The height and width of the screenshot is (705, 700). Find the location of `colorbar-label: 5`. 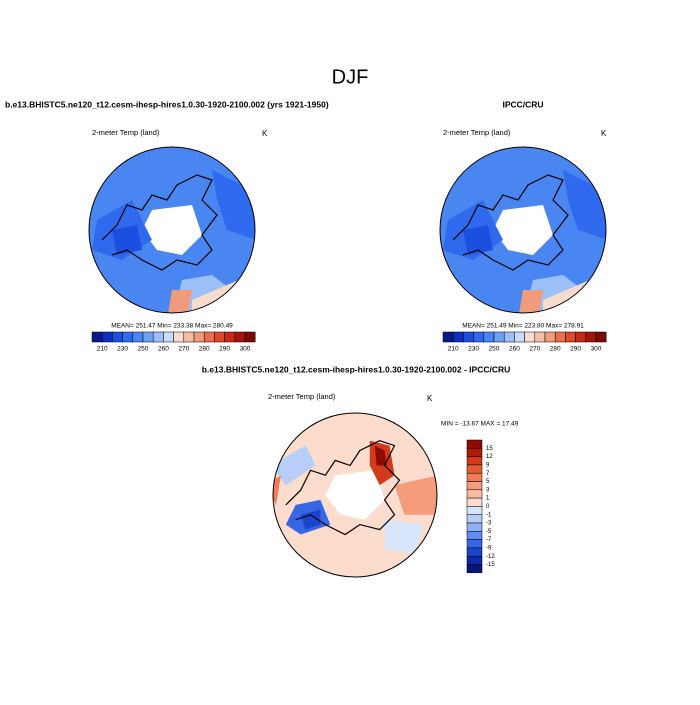

colorbar-label: 5 is located at coordinates (488, 482).